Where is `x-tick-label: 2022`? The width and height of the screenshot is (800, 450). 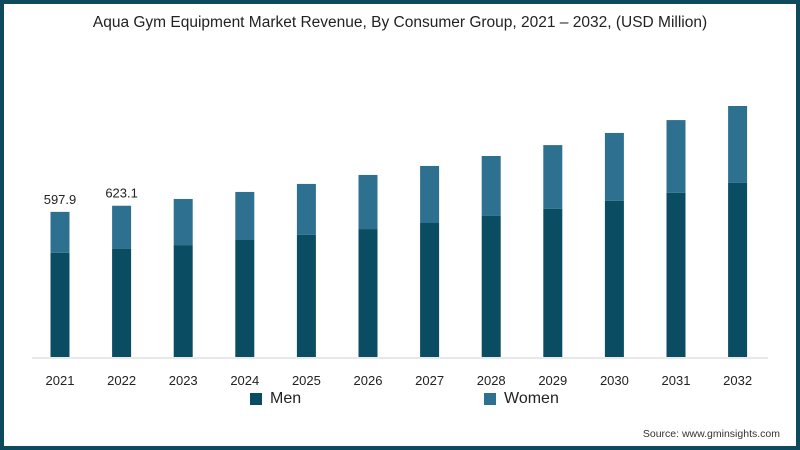 x-tick-label: 2022 is located at coordinates (121, 380).